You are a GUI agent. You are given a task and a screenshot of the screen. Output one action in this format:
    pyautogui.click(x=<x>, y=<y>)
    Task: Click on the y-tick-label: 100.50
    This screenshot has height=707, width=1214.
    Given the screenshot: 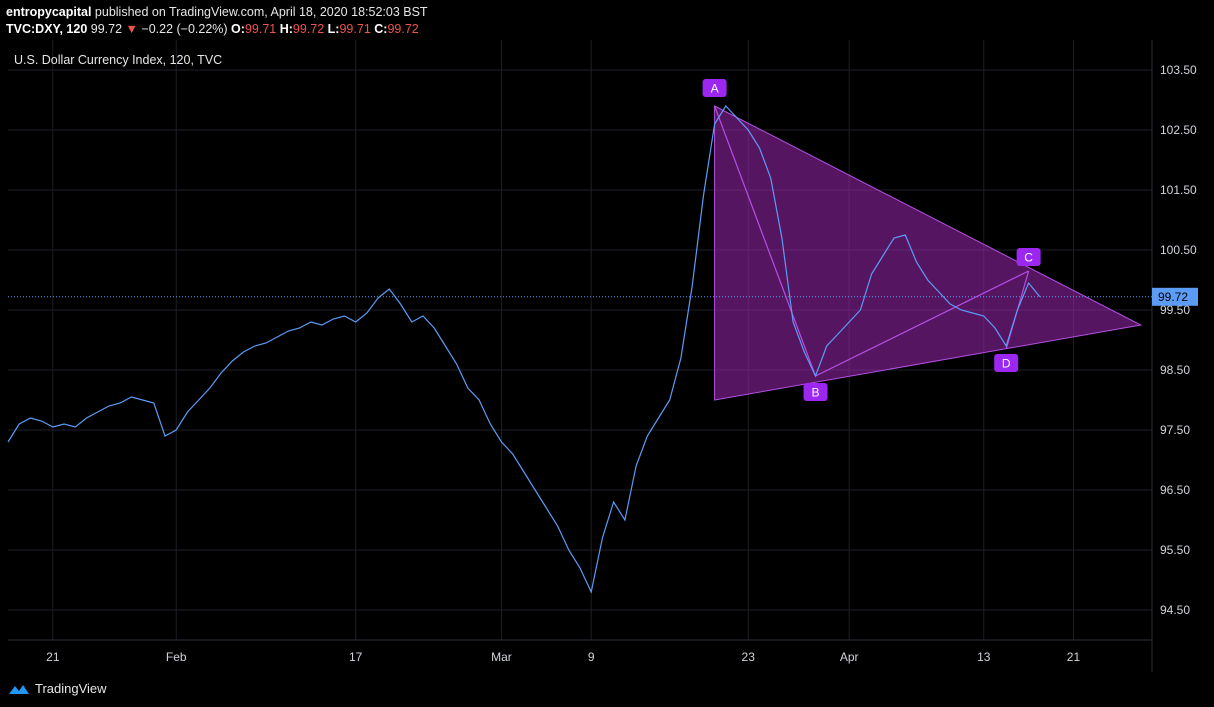 What is the action you would take?
    pyautogui.click(x=1178, y=250)
    